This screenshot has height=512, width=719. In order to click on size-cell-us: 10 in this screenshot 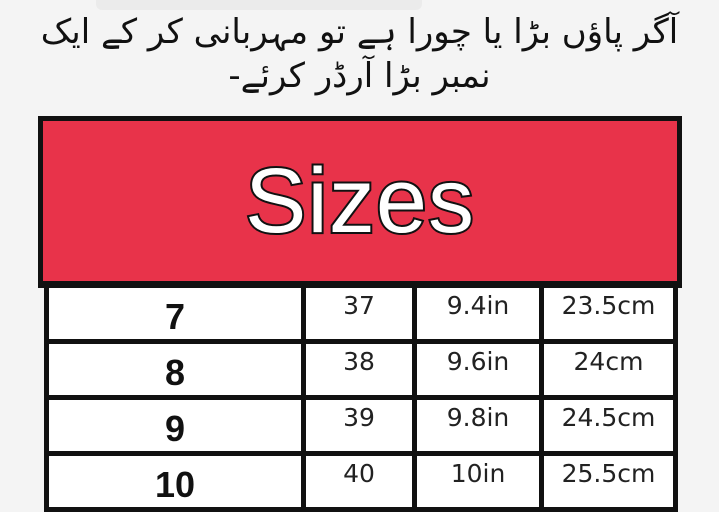, I will do `click(175, 481)`.